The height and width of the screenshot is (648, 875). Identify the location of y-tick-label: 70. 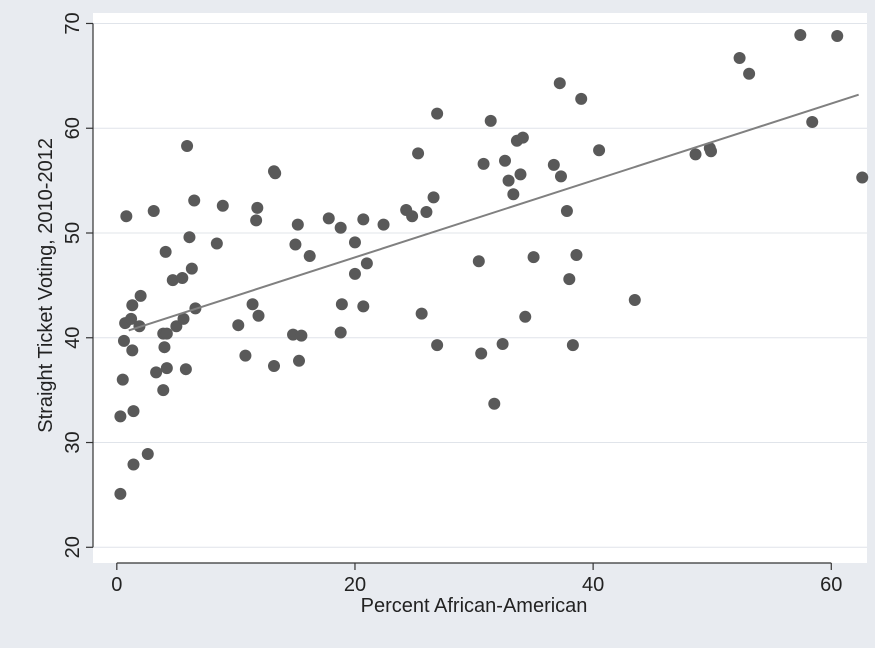
(73, 23).